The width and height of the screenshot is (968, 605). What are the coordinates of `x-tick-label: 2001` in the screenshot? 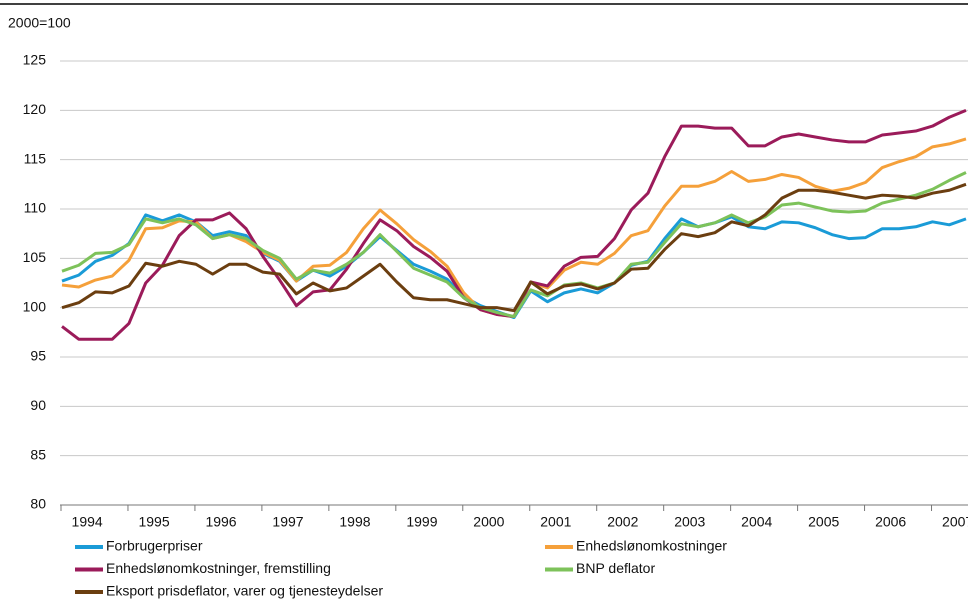 It's located at (555, 522).